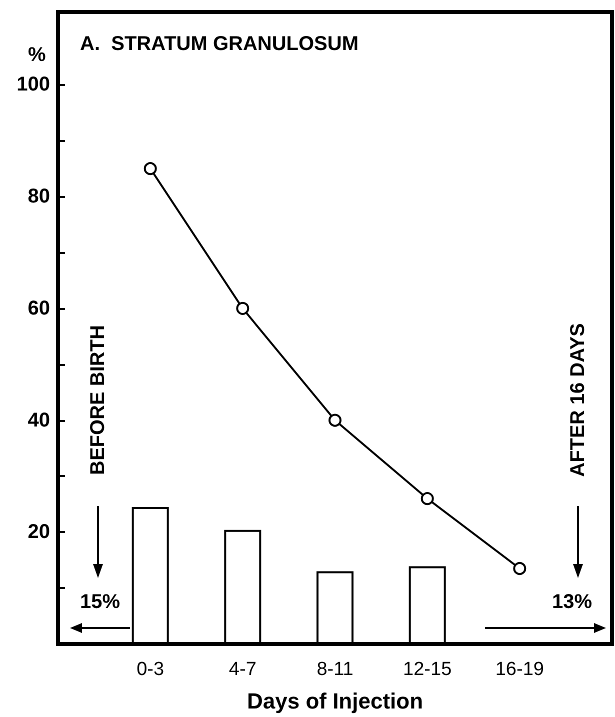  Describe the element at coordinates (39, 197) in the screenshot. I see `y-tick-label: 80` at that location.